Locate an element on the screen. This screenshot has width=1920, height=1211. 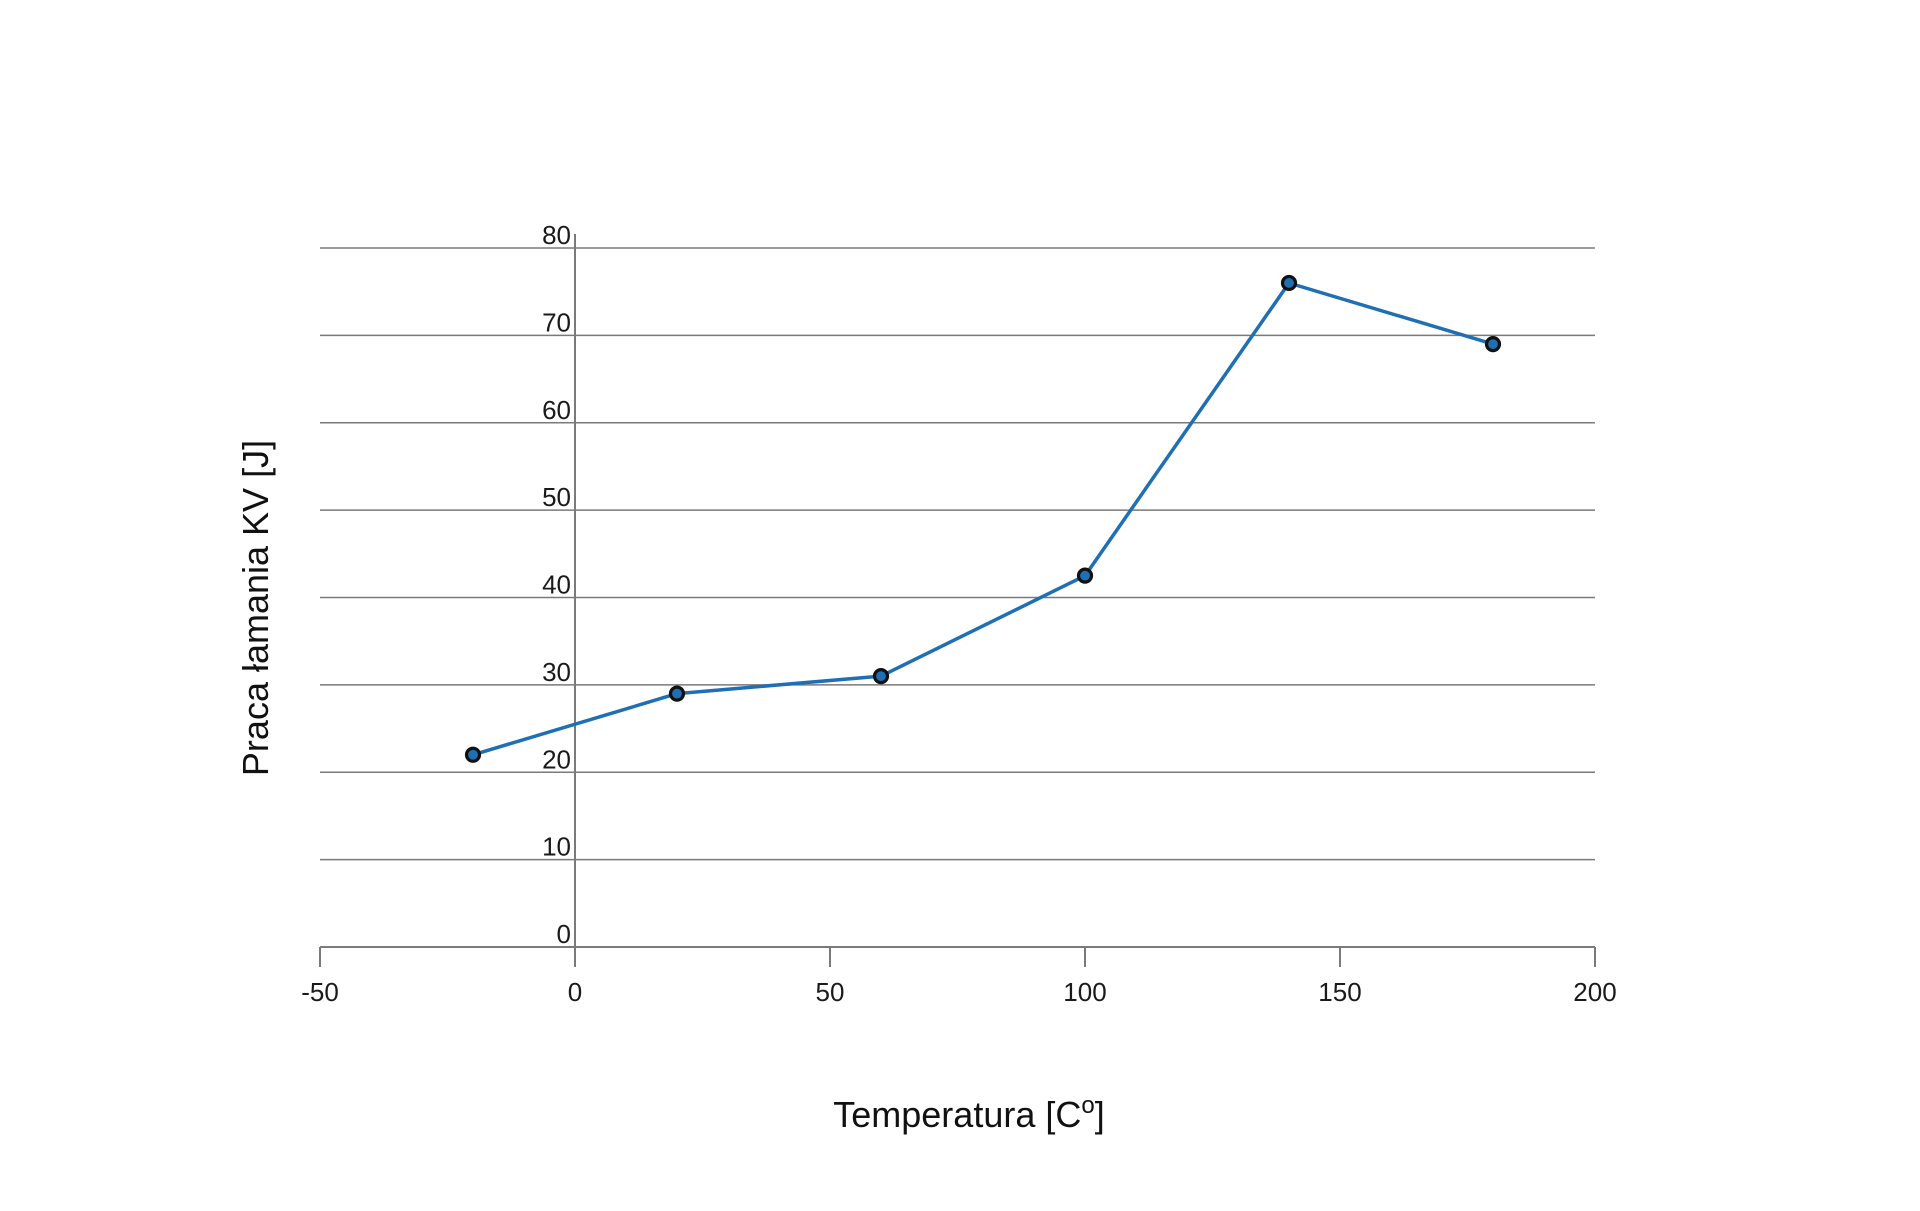
x-tick-label: 150 is located at coordinates (1339, 992).